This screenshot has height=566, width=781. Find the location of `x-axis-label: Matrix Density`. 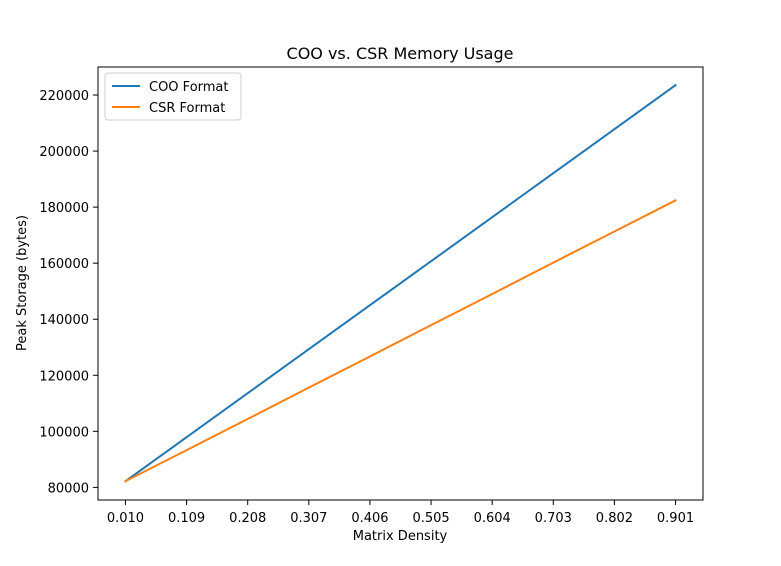

x-axis-label: Matrix Density is located at coordinates (400, 536).